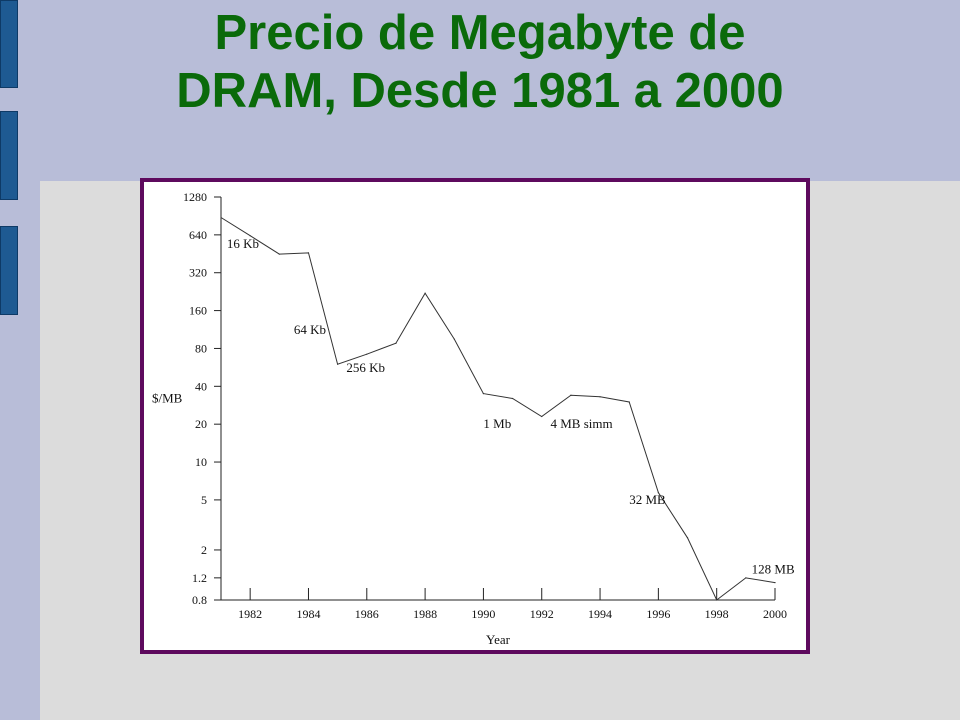 This screenshot has width=960, height=720. Describe the element at coordinates (773, 568) in the screenshot. I see `memory-size-annotation: 128 MB` at that location.